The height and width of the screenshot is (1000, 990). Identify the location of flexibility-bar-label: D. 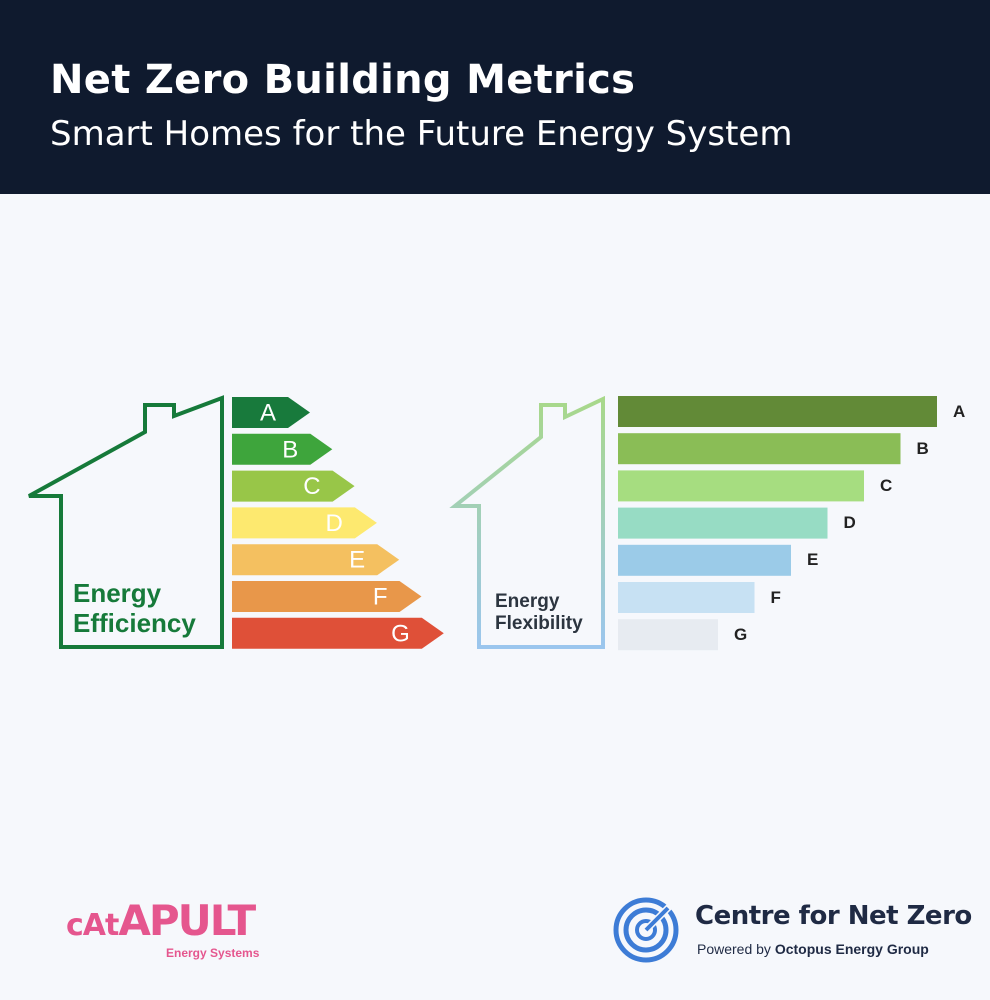
(849, 523).